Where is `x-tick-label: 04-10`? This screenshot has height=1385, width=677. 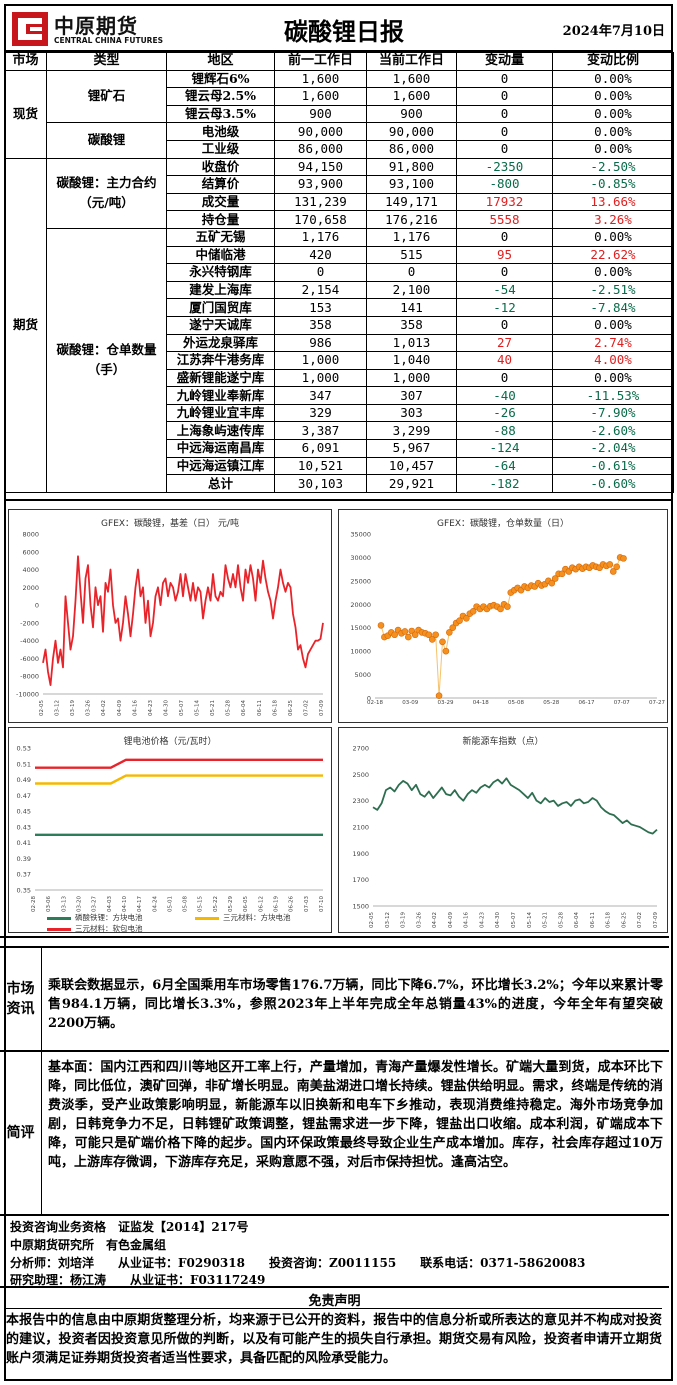
x-tick-label: 04-10 is located at coordinates (125, 904).